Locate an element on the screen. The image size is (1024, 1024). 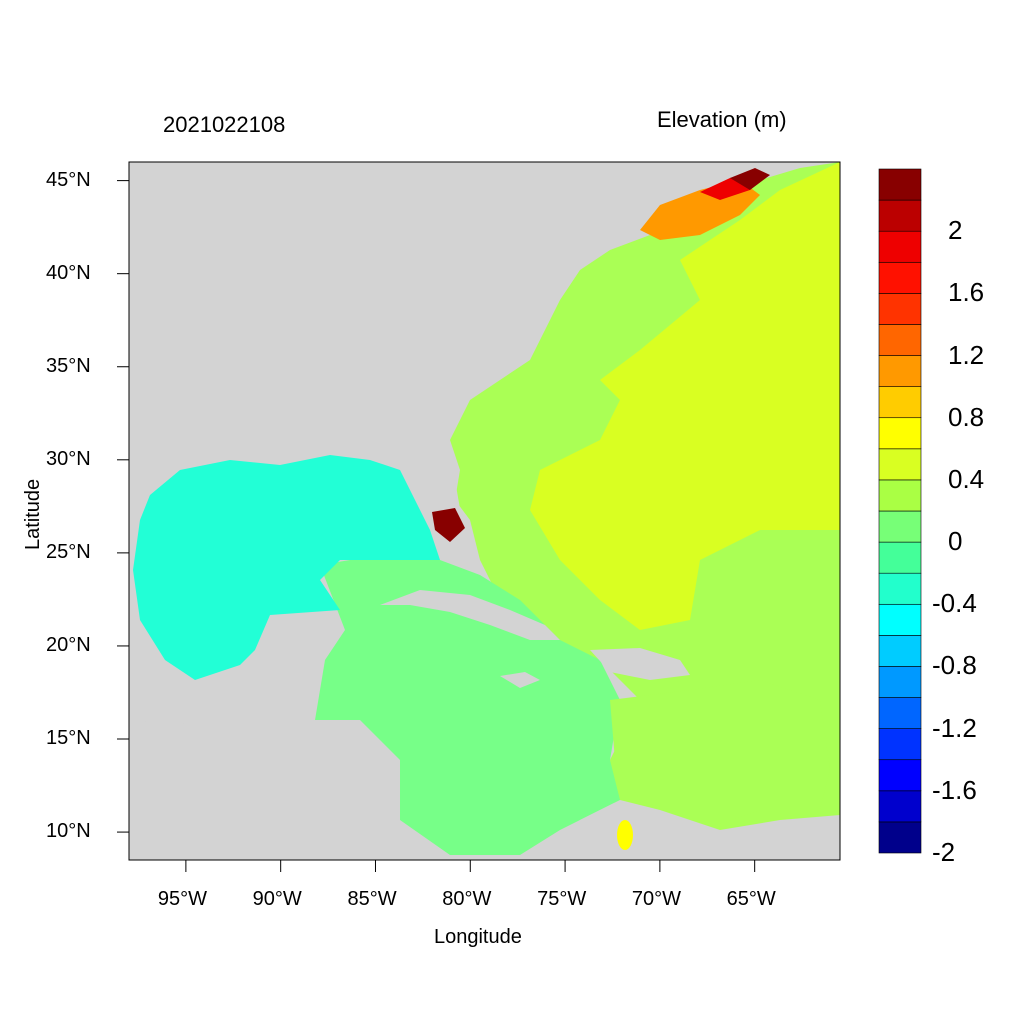
y-tick-label: 45°N is located at coordinates (68, 179).